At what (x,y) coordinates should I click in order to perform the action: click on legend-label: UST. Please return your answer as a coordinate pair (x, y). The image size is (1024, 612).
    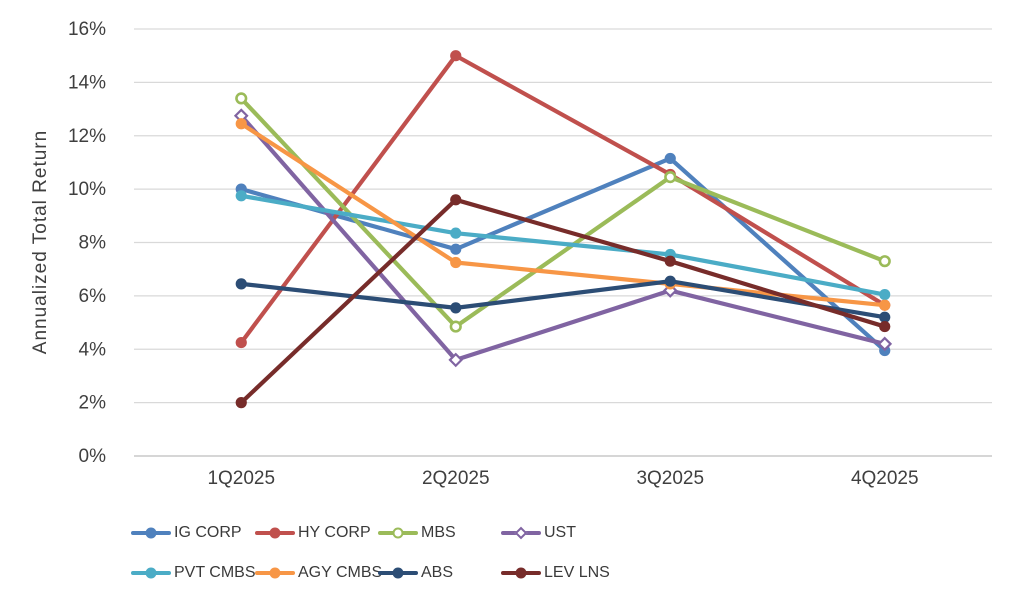
    Looking at the image, I should click on (560, 532).